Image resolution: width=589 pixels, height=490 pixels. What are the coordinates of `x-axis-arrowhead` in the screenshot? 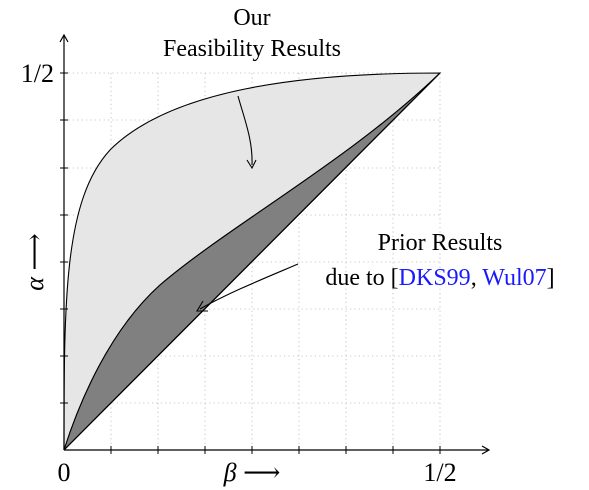 It's located at (486, 450).